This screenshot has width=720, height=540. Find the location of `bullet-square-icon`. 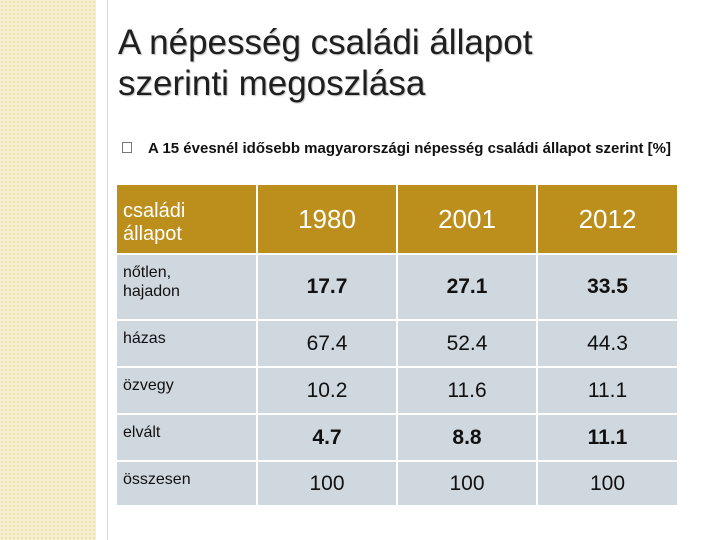

bullet-square-icon is located at coordinates (127, 147).